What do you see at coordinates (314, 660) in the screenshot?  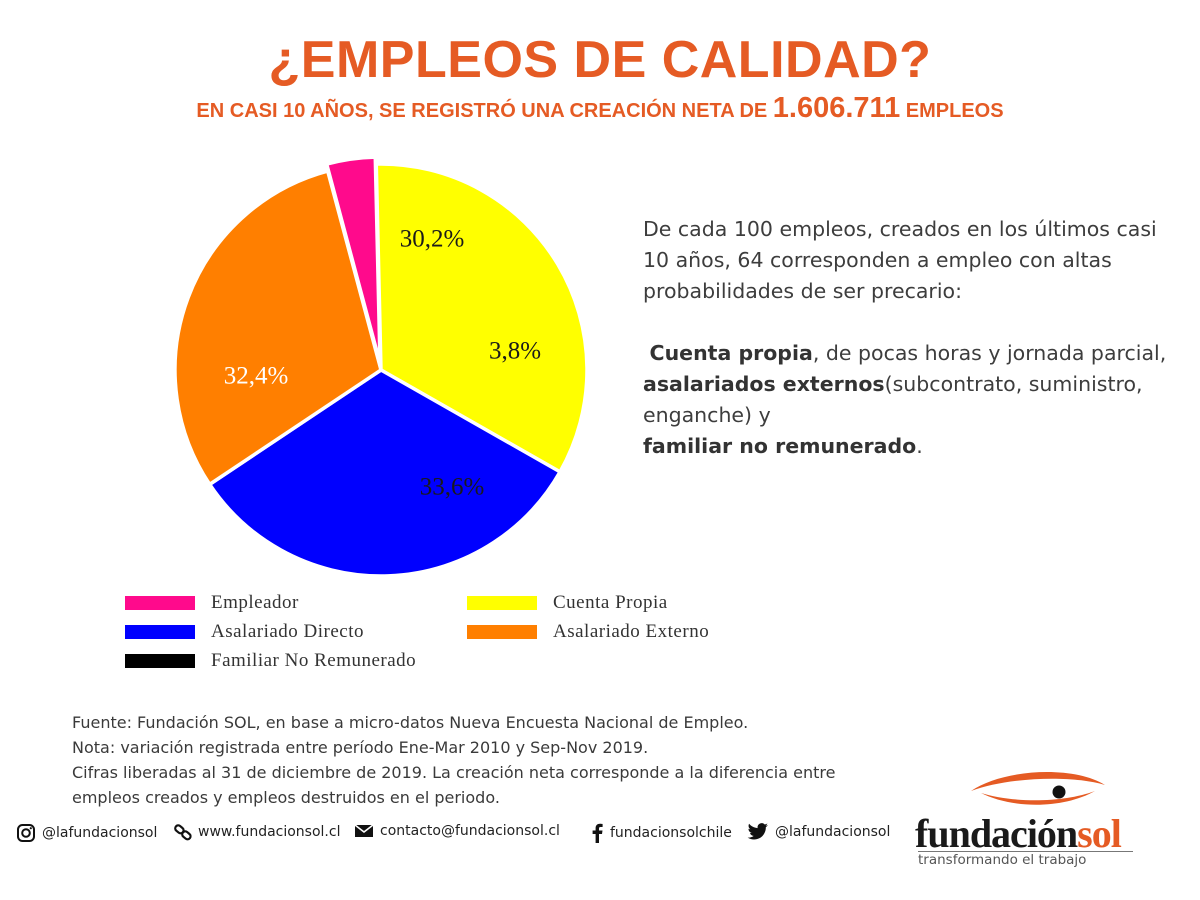 I see `legend-label: Familiar No Remunerado` at bounding box center [314, 660].